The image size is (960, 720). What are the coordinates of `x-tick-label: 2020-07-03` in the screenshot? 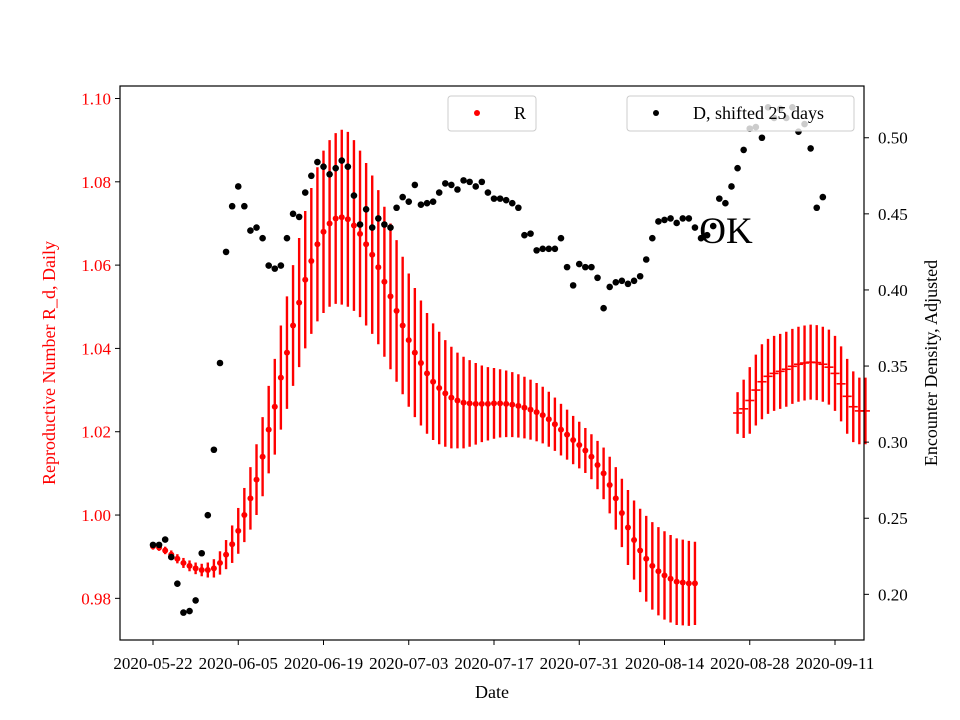 It's located at (408, 663).